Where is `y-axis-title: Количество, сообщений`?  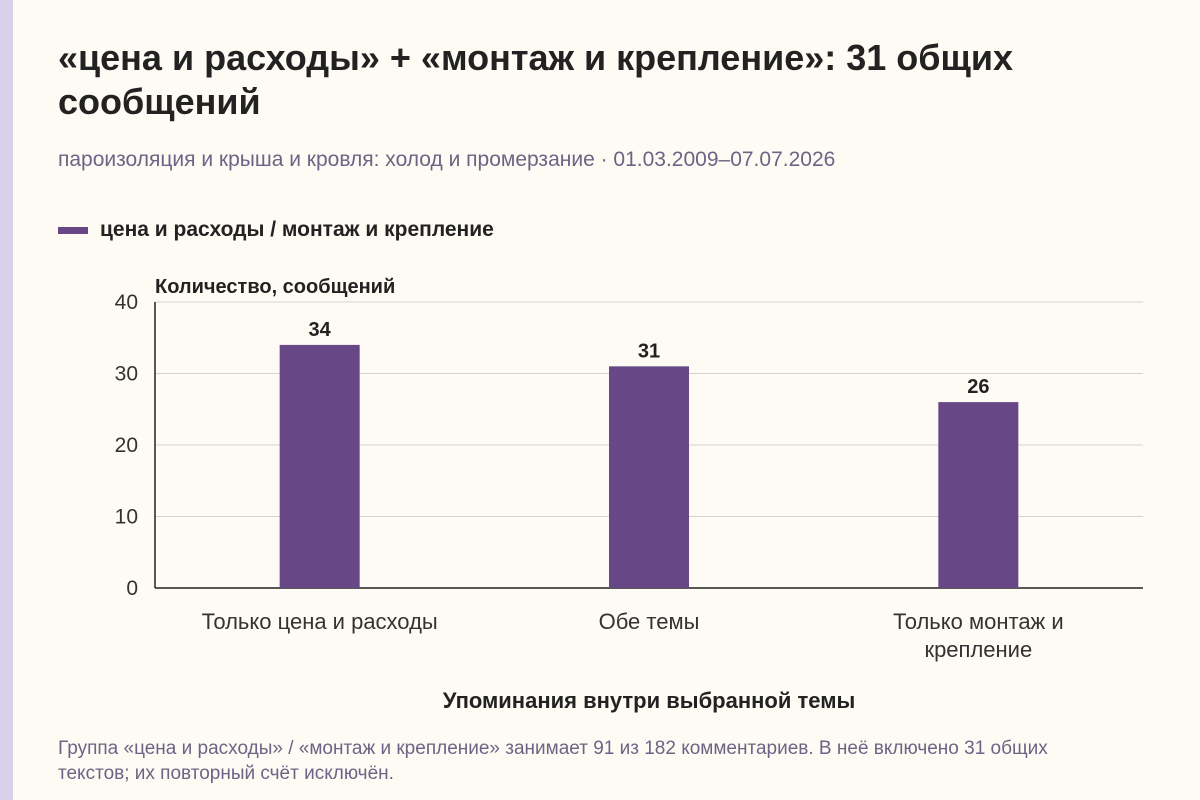 y-axis-title: Количество, сообщений is located at coordinates (275, 287).